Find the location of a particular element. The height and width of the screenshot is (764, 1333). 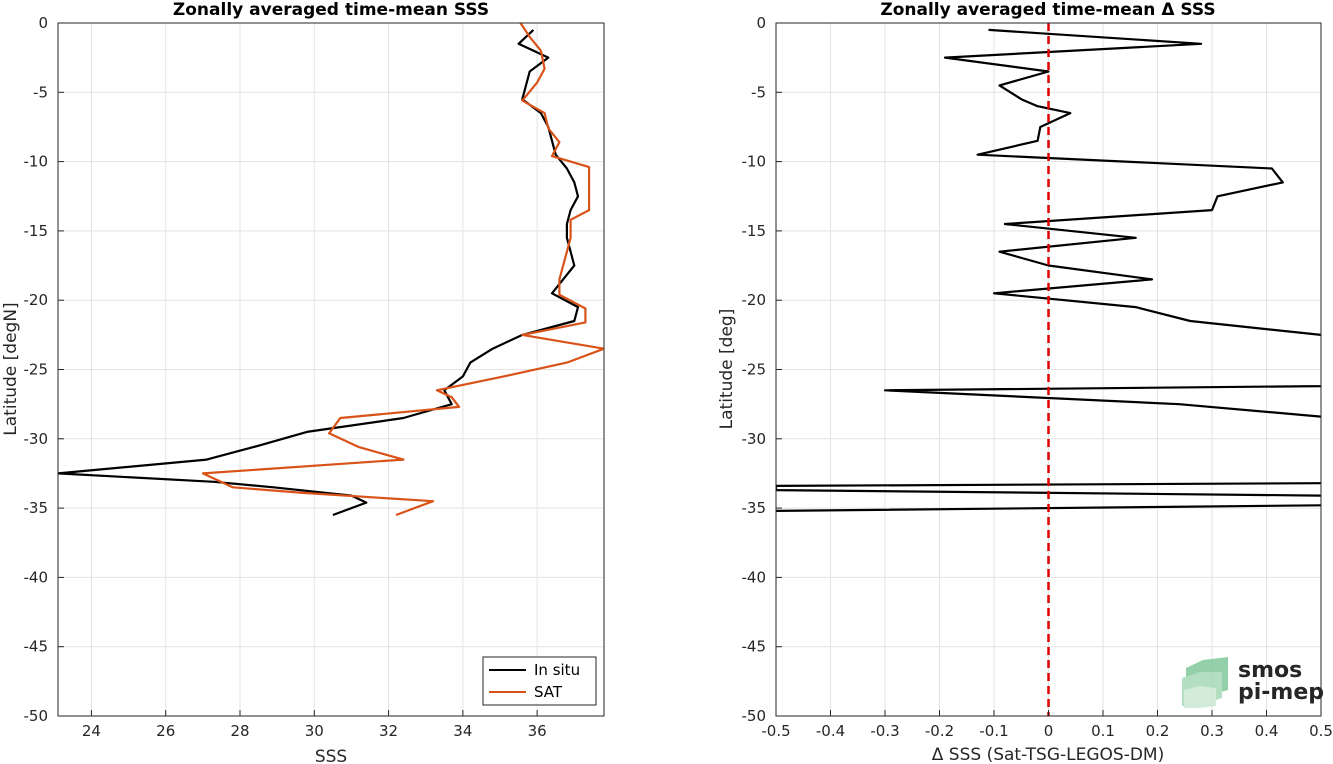

sss-y-tick-label: -25 is located at coordinates (36, 370).